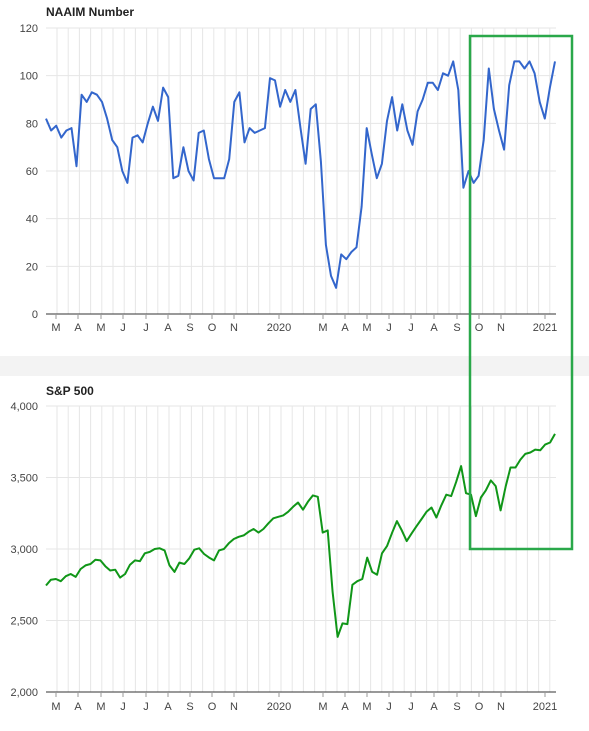 This screenshot has height=731, width=589. I want to click on y-tick-label: 0, so click(35, 315).